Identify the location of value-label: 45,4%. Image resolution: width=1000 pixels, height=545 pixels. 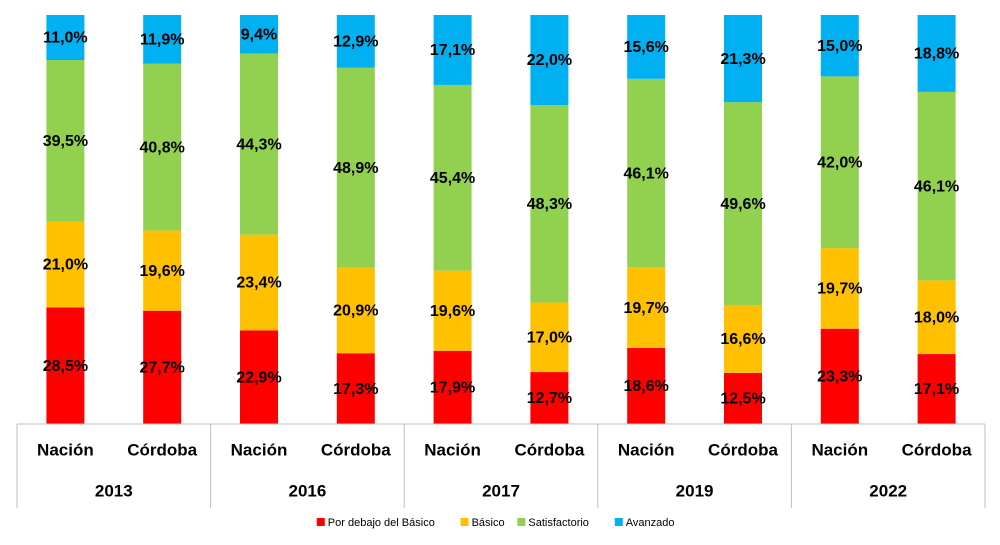
(452, 178).